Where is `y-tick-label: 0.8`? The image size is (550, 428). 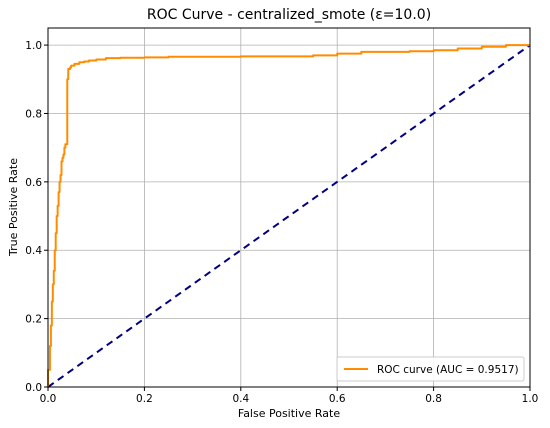
y-tick-label: 0.8 is located at coordinates (33, 114).